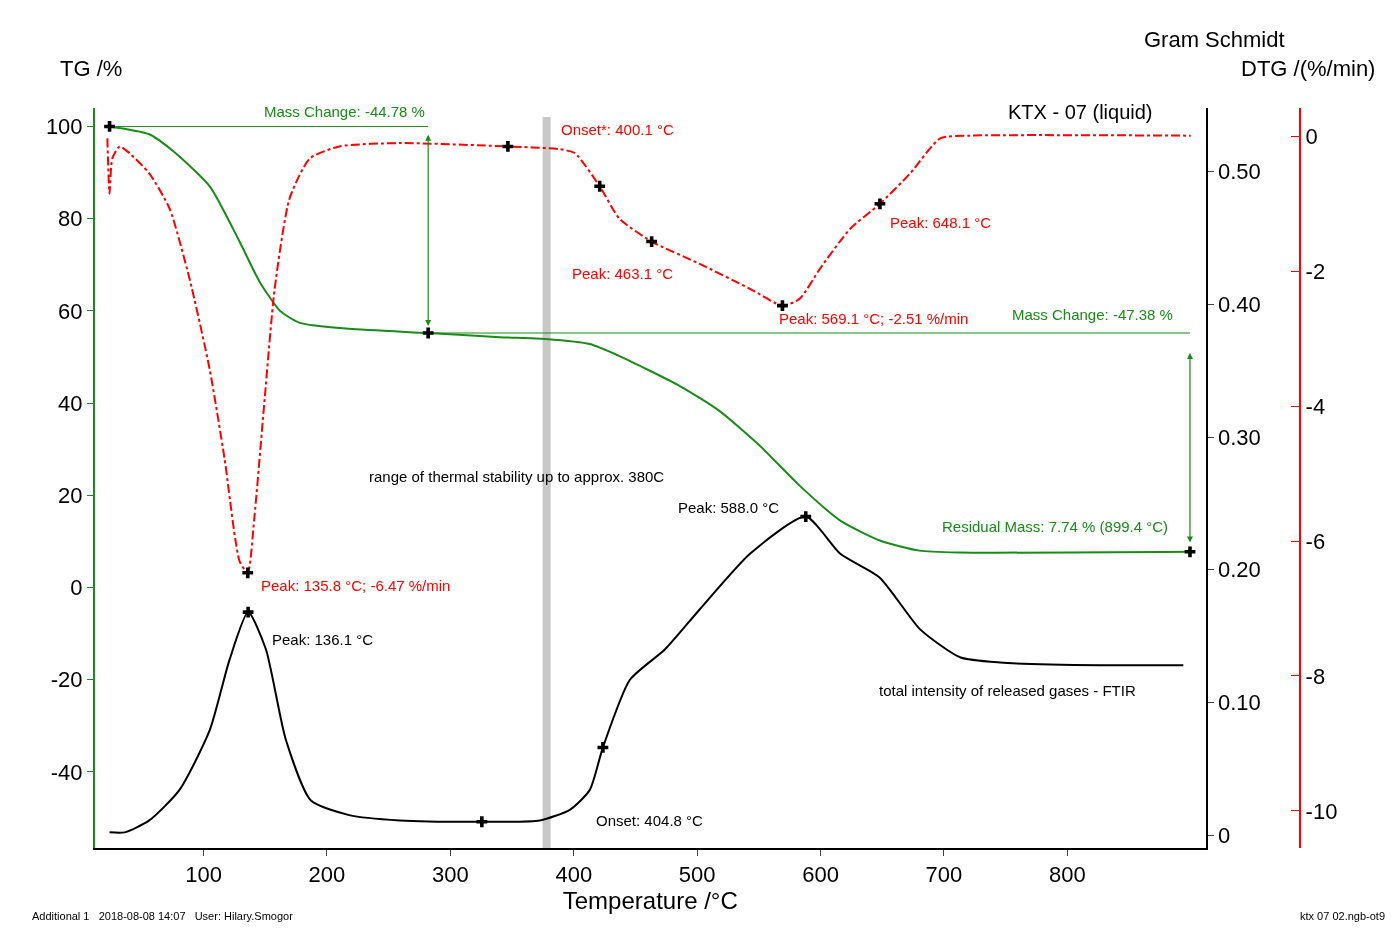 This screenshot has height=932, width=1397. What do you see at coordinates (1224, 835) in the screenshot?
I see `y2-tick-label: 0` at bounding box center [1224, 835].